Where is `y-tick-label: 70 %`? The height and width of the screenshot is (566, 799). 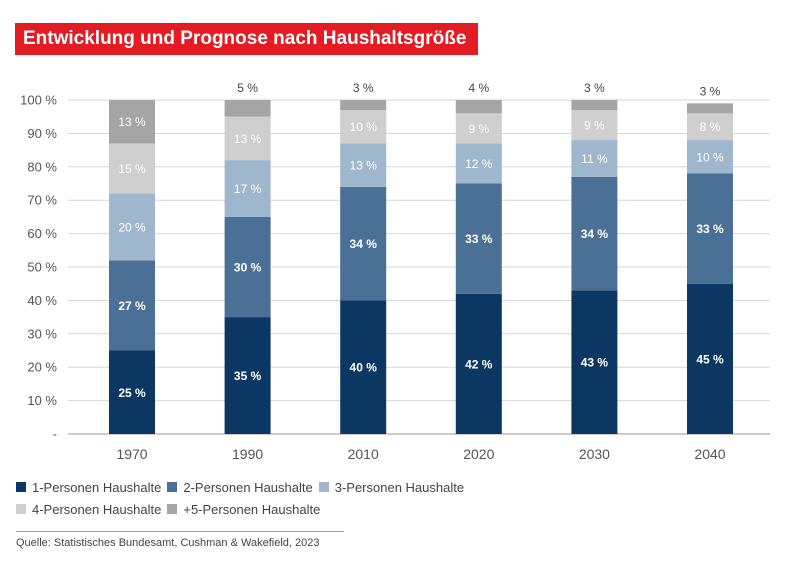
y-tick-label: 70 % is located at coordinates (42, 200).